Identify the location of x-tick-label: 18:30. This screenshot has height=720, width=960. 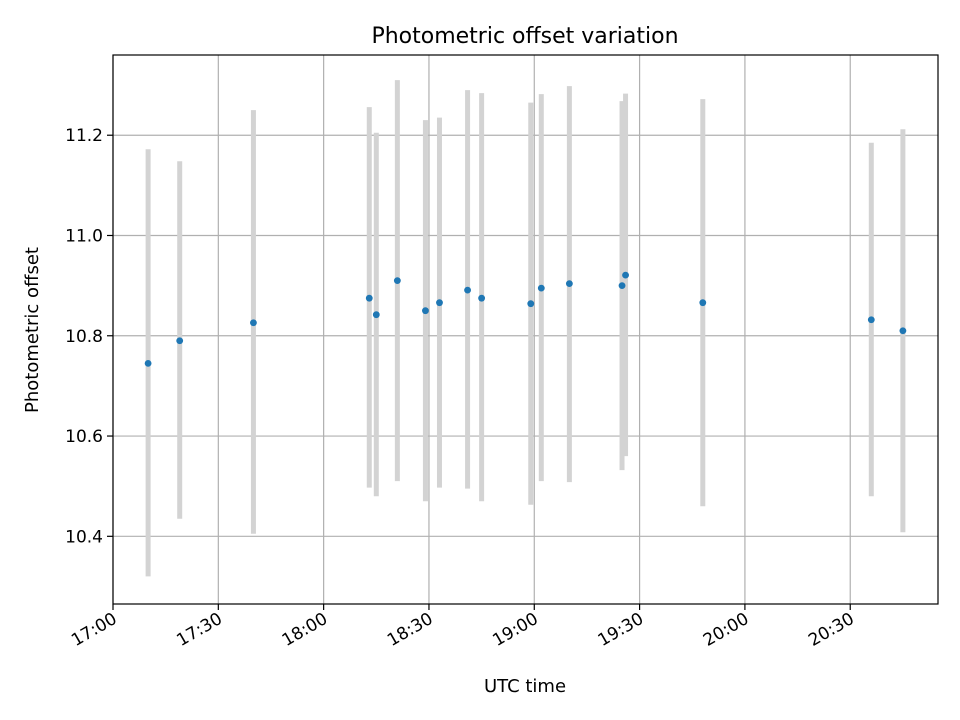
(410, 630).